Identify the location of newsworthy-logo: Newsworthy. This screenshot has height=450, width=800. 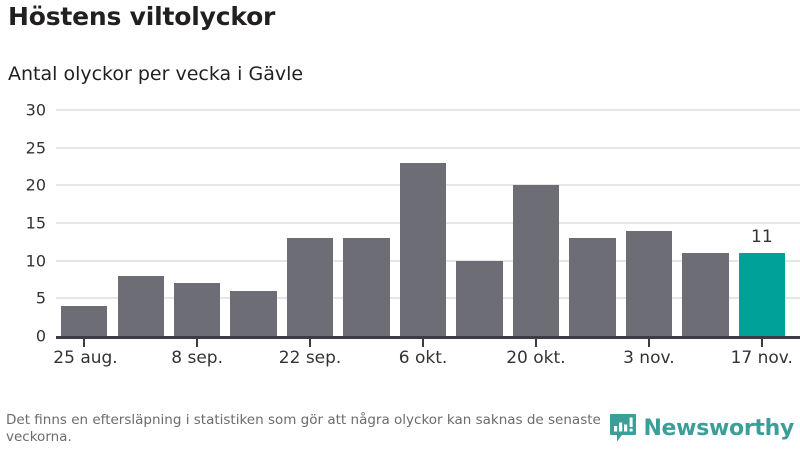
(701, 428).